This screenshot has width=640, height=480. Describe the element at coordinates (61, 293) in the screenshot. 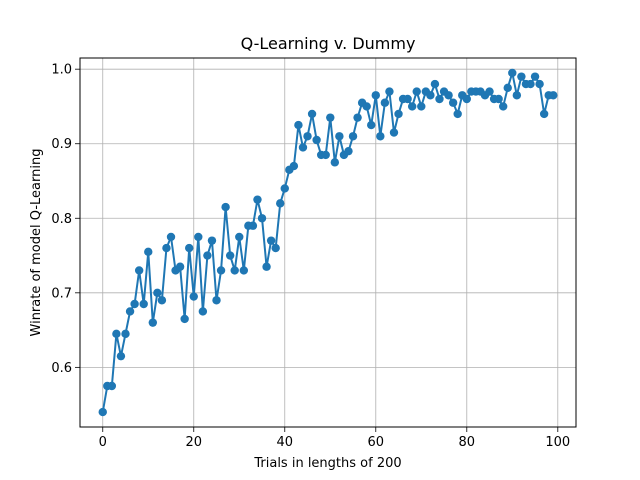

I see `y-tick-label: 0.7` at that location.